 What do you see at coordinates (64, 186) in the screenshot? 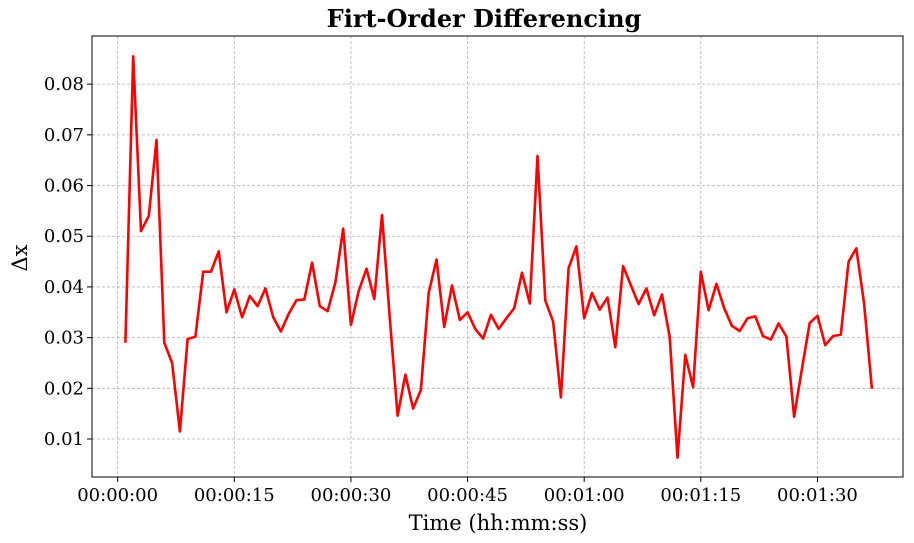
I see `y-tick-label: 0.06` at bounding box center [64, 186].